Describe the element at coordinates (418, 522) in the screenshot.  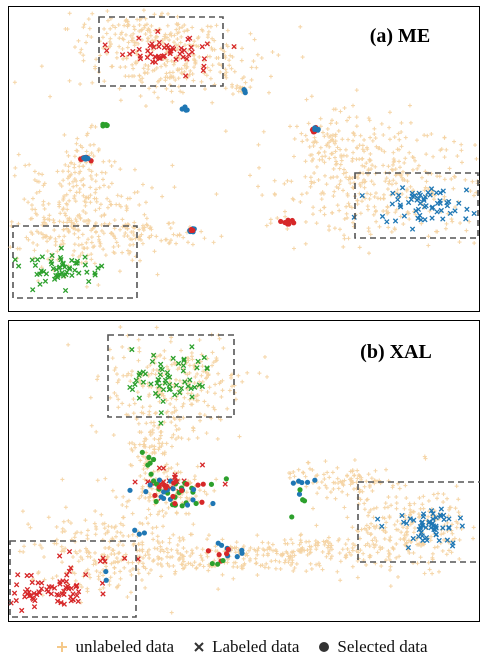
I see `highlight-box-blue` at that location.